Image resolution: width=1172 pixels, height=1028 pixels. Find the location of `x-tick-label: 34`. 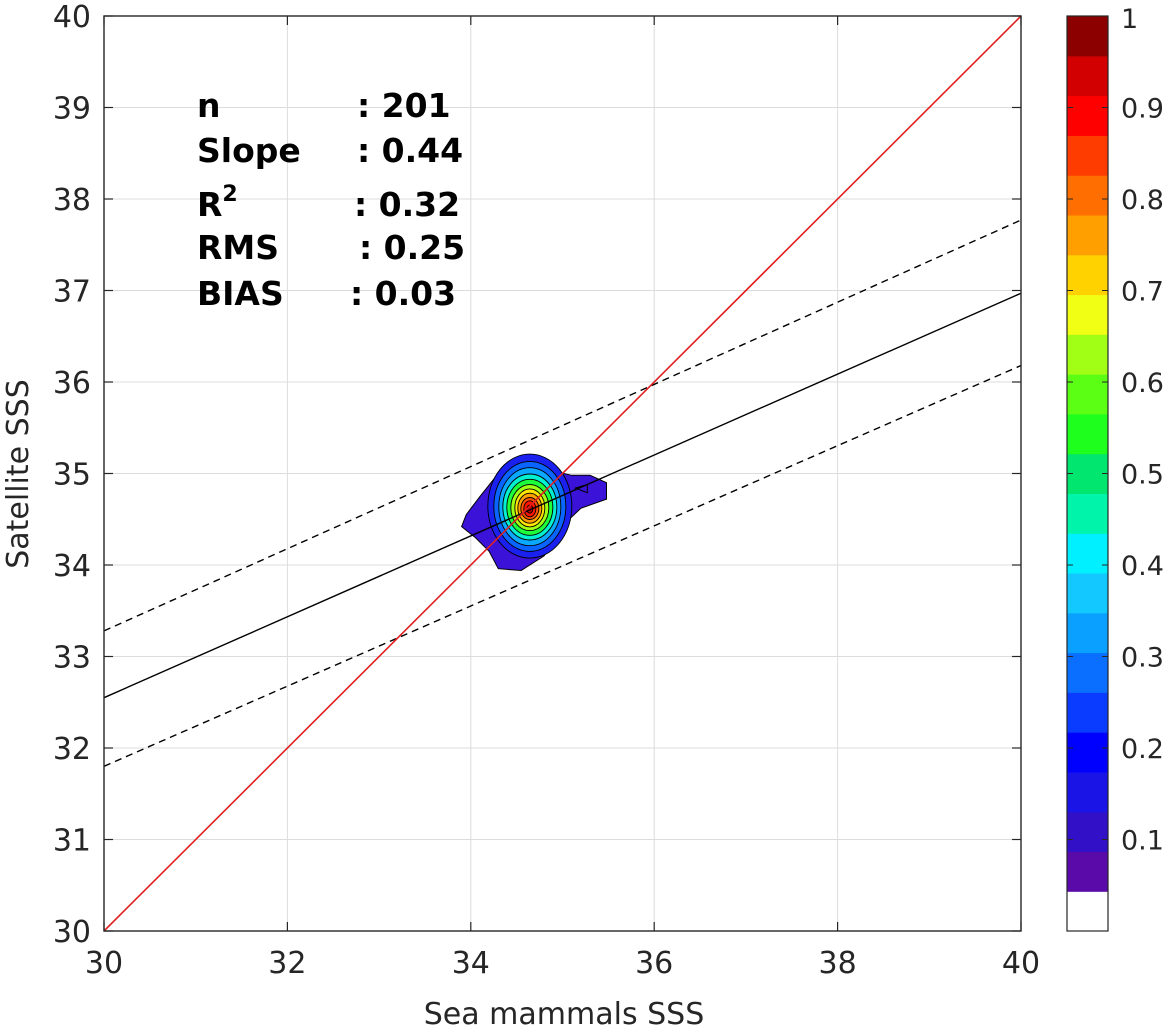

x-tick-label: 34 is located at coordinates (471, 963).